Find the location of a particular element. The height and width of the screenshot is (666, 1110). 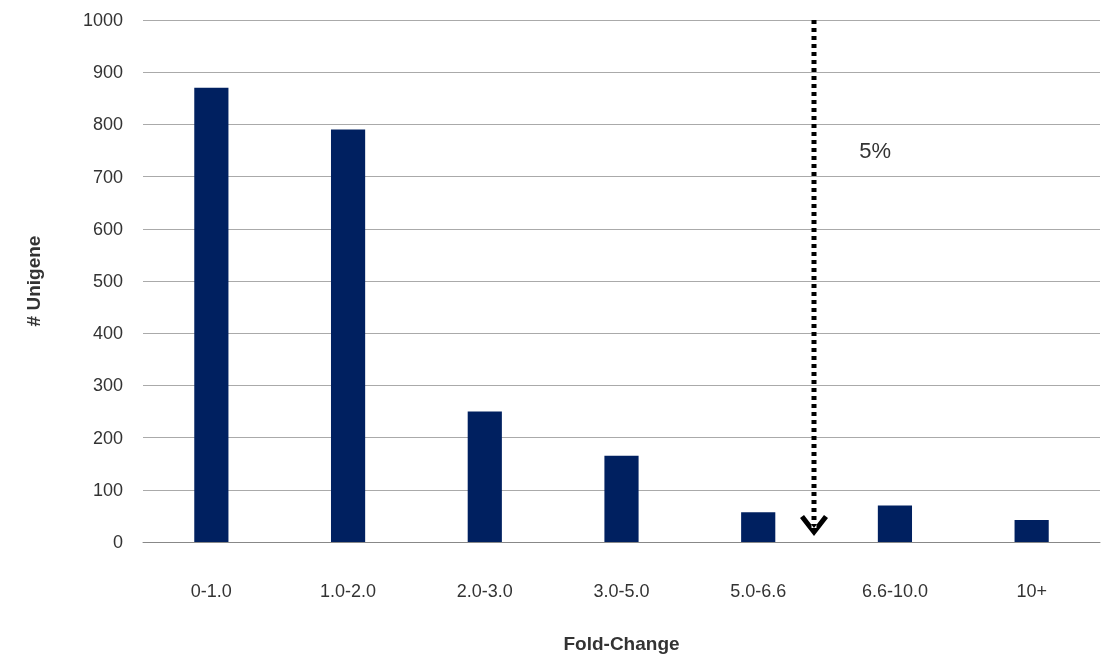

x-tick-label: 1.0-2.0 is located at coordinates (348, 591).